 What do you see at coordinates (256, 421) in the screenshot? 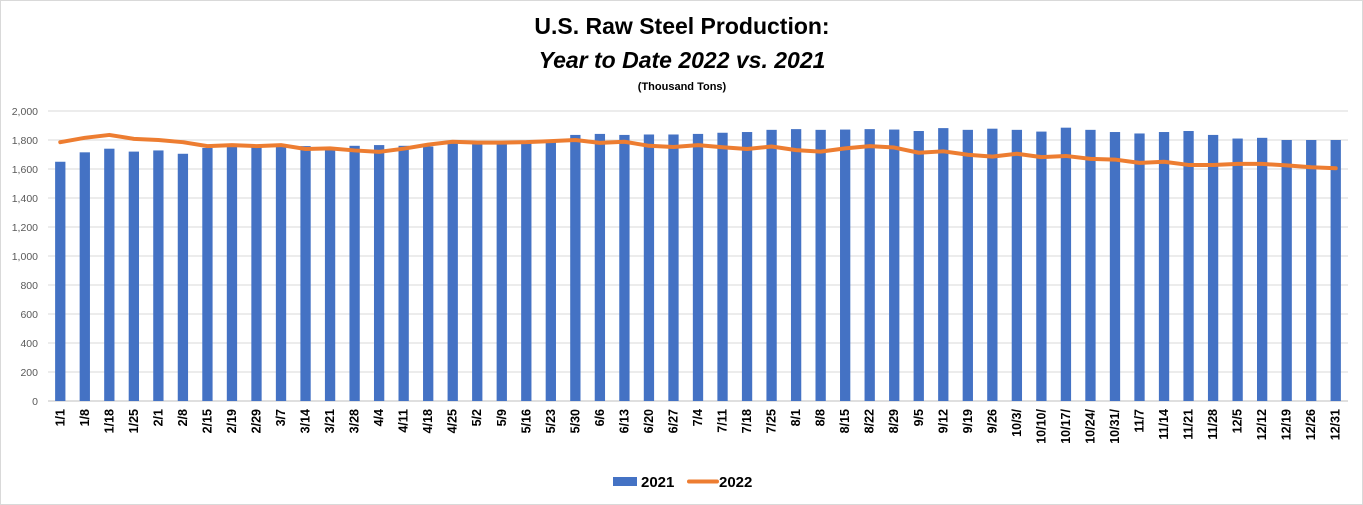
I see `x-tick-label: 2/29` at bounding box center [256, 421].